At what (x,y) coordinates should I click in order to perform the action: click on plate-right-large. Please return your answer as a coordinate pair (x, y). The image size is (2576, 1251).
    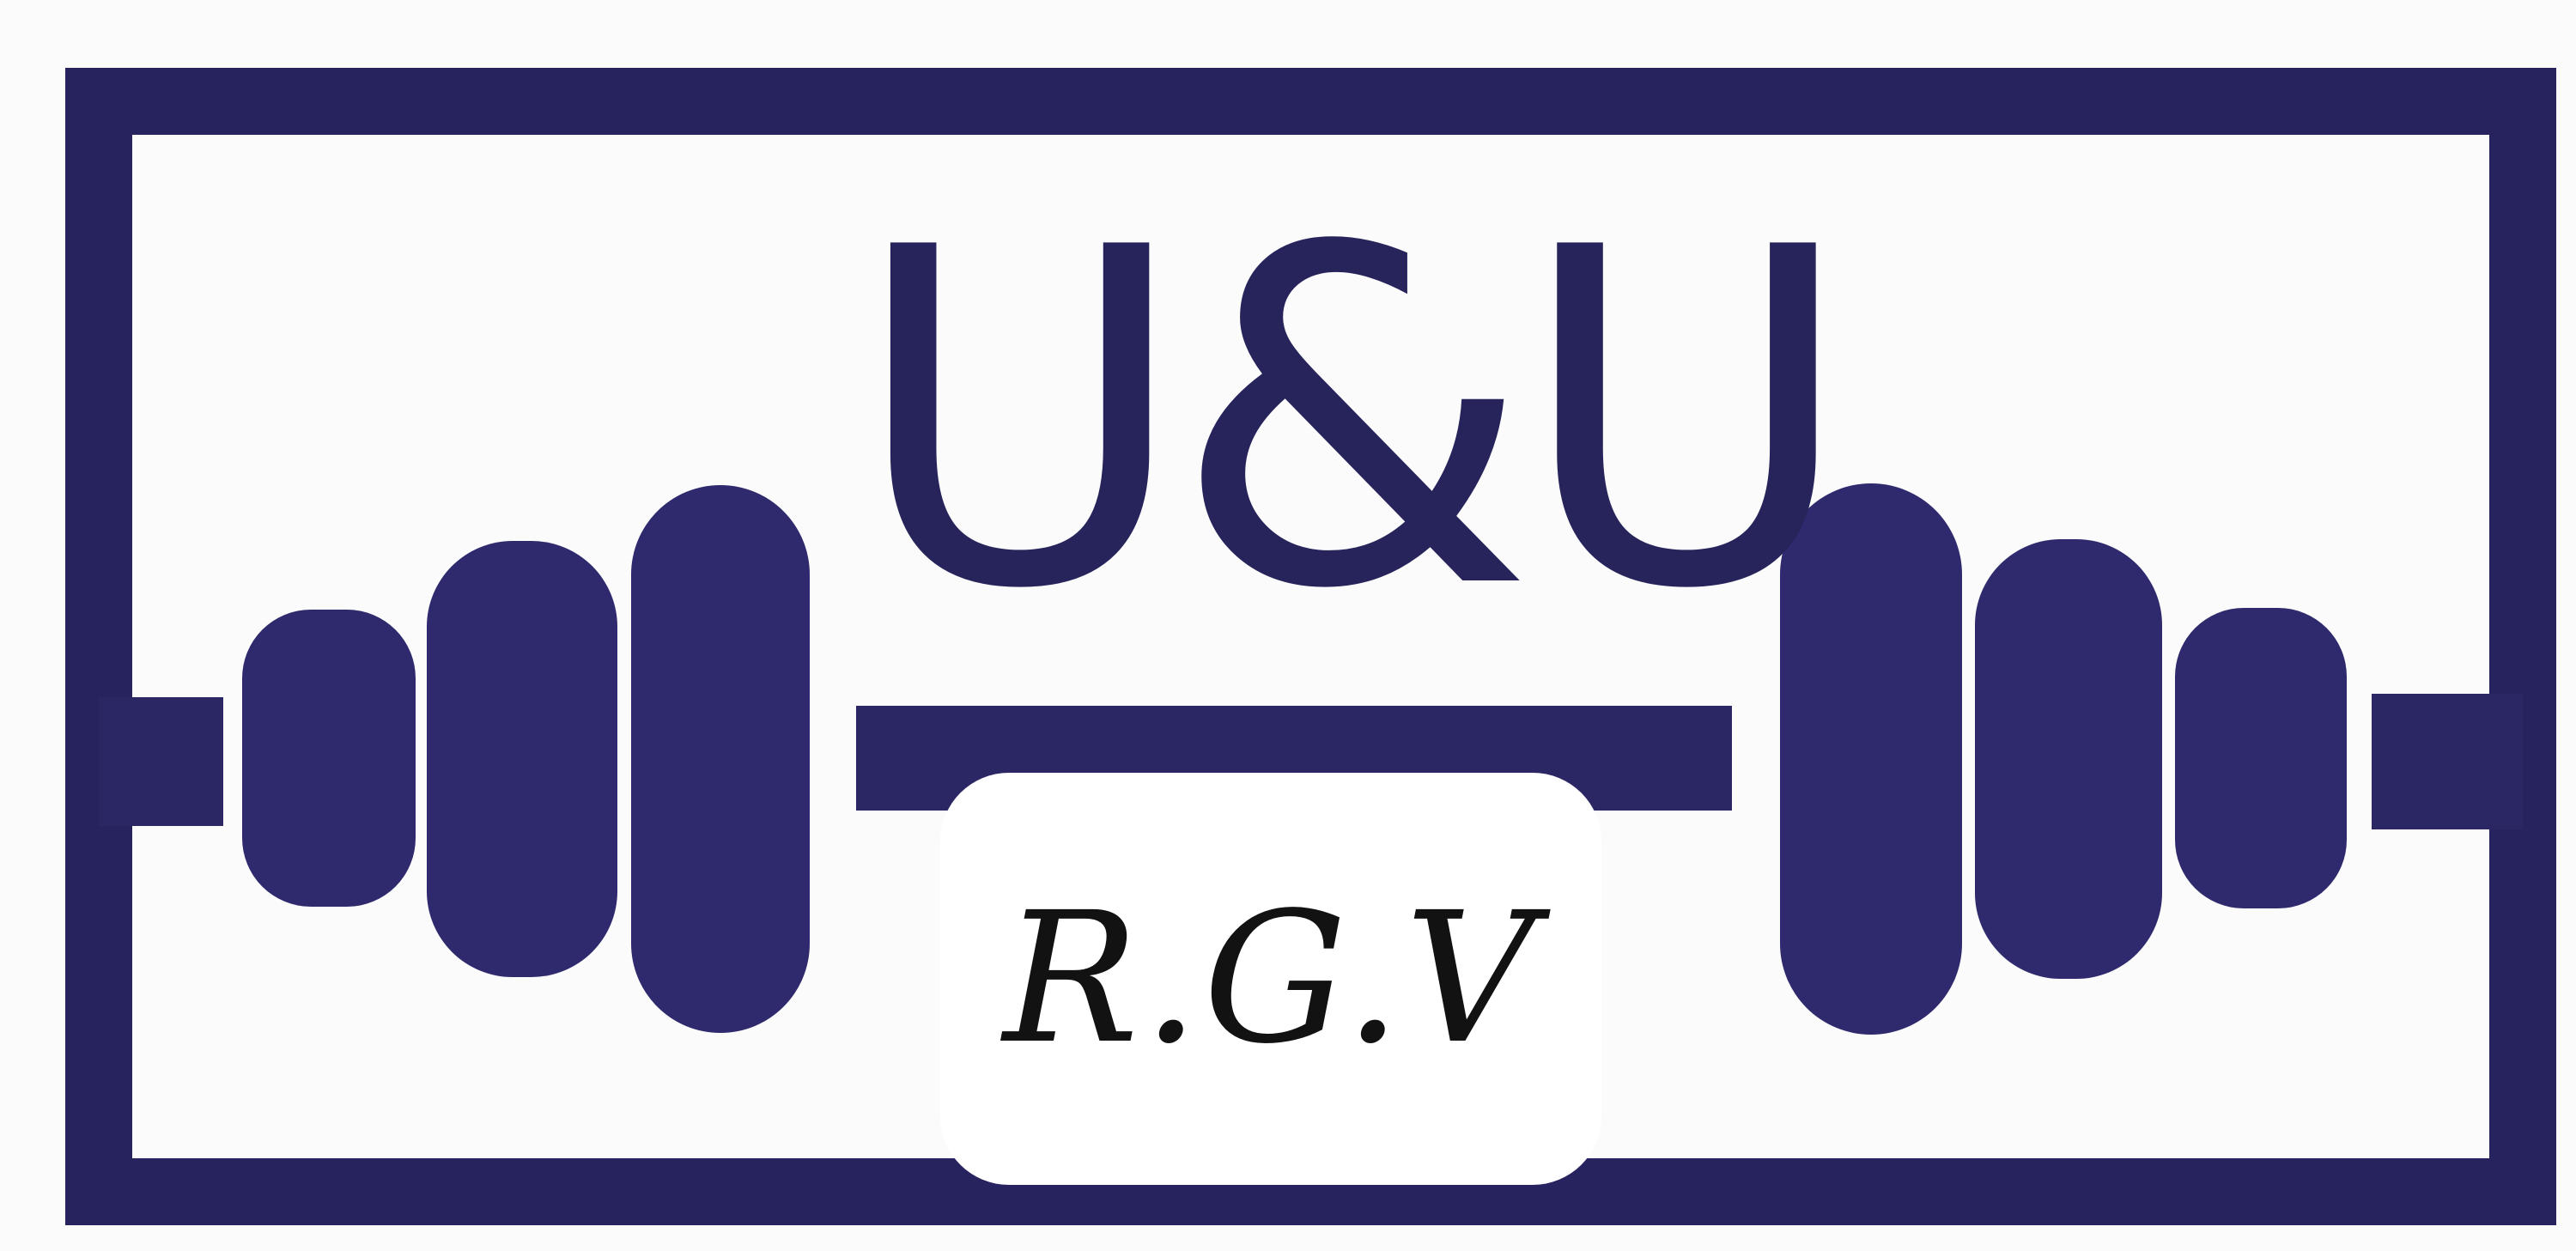
    Looking at the image, I should click on (1871, 759).